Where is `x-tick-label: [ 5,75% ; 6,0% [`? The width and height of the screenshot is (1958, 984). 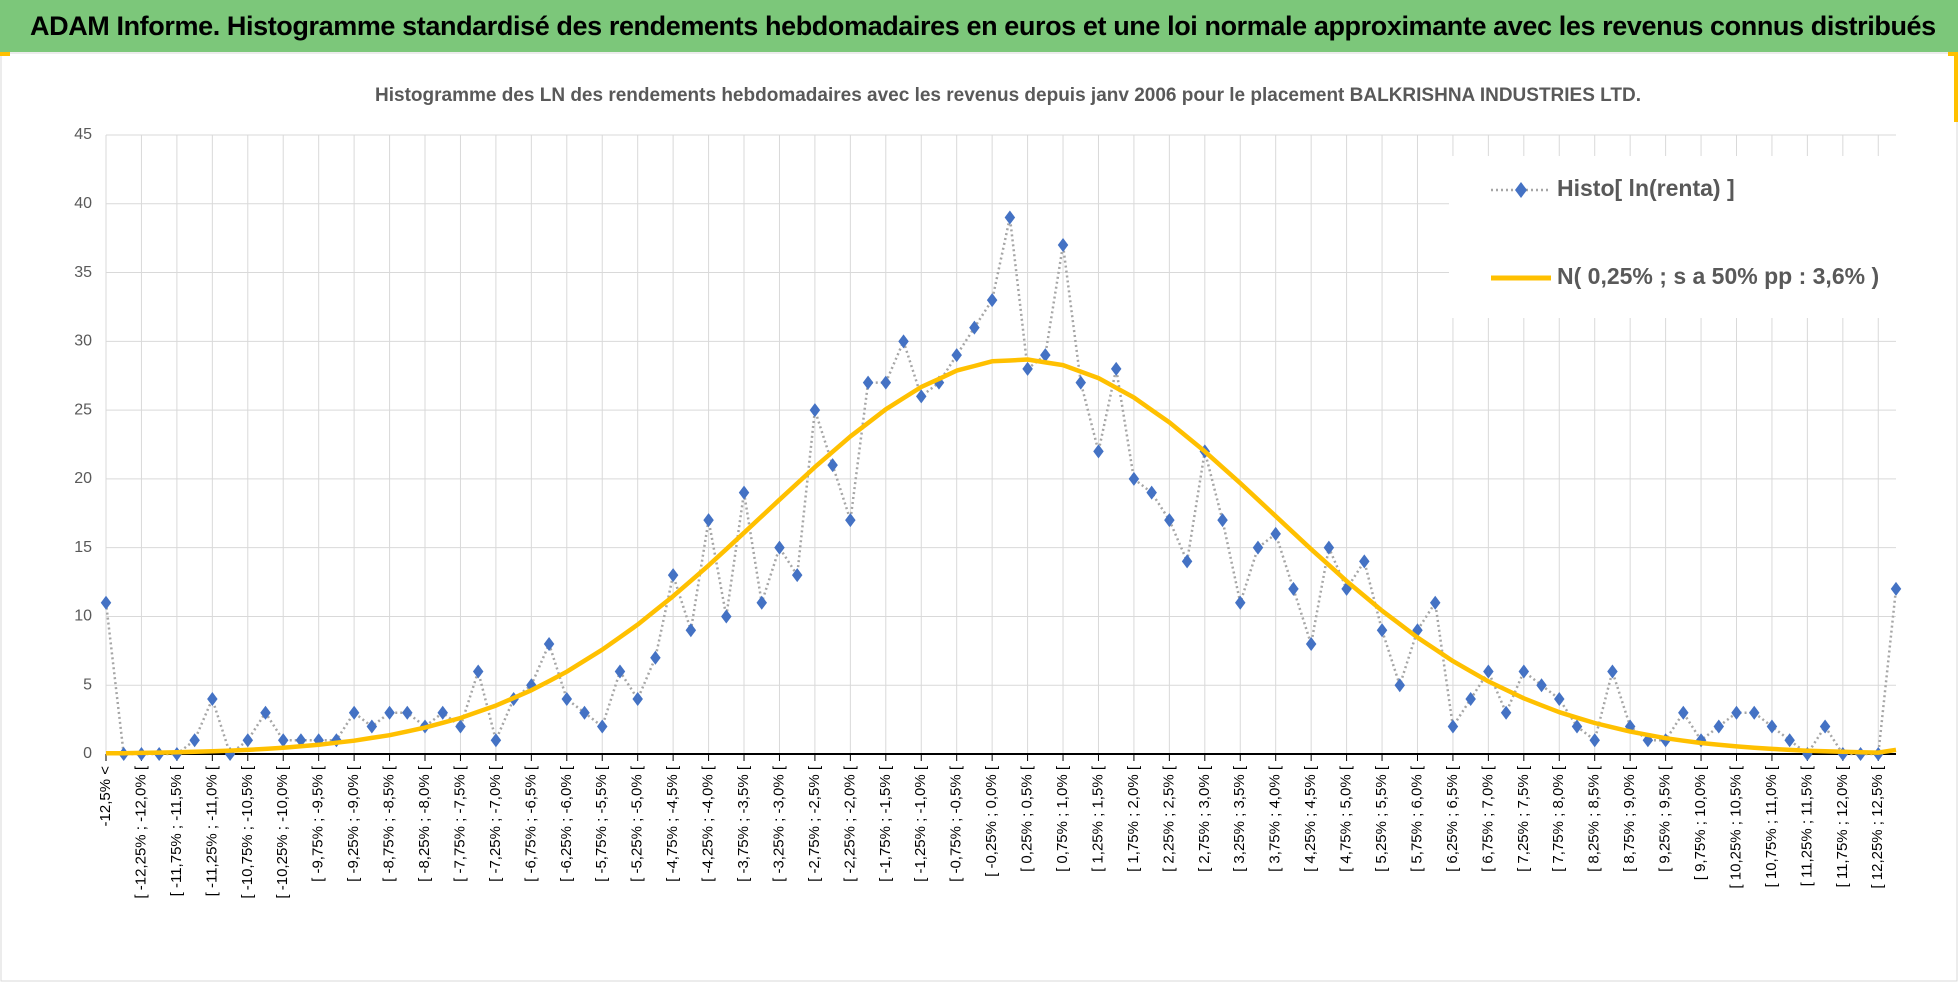
x-tick-label: [ 5,75% ; 6,0% [ is located at coordinates (1416, 818).